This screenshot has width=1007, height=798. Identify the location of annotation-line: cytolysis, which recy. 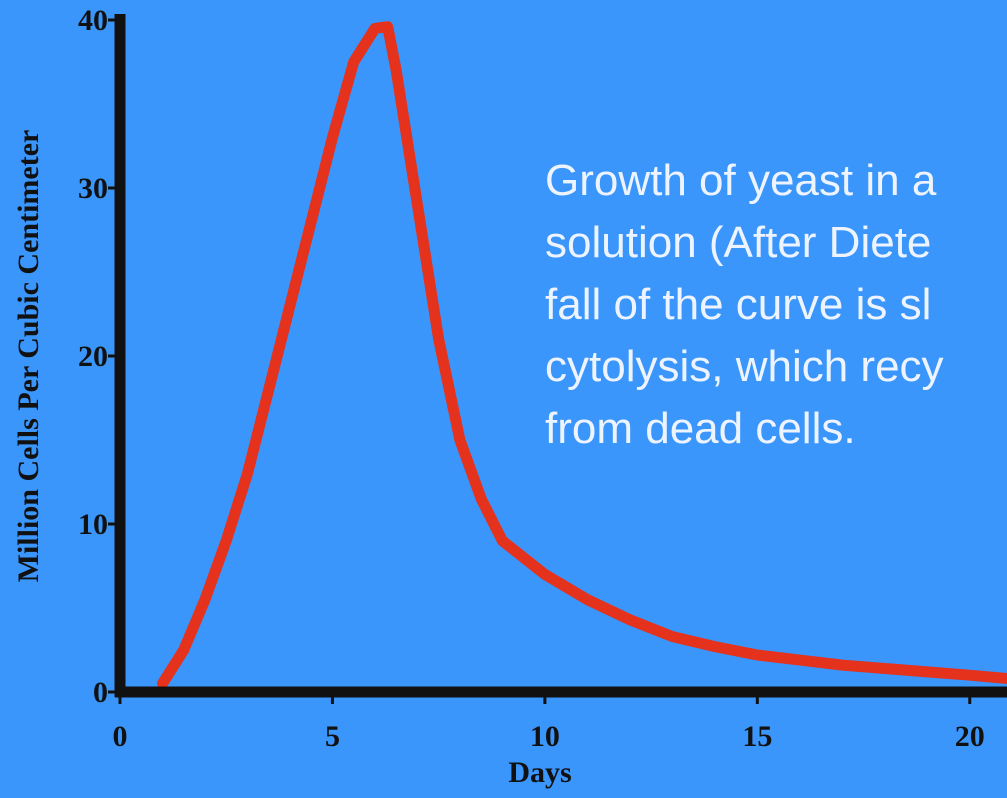
(744, 366).